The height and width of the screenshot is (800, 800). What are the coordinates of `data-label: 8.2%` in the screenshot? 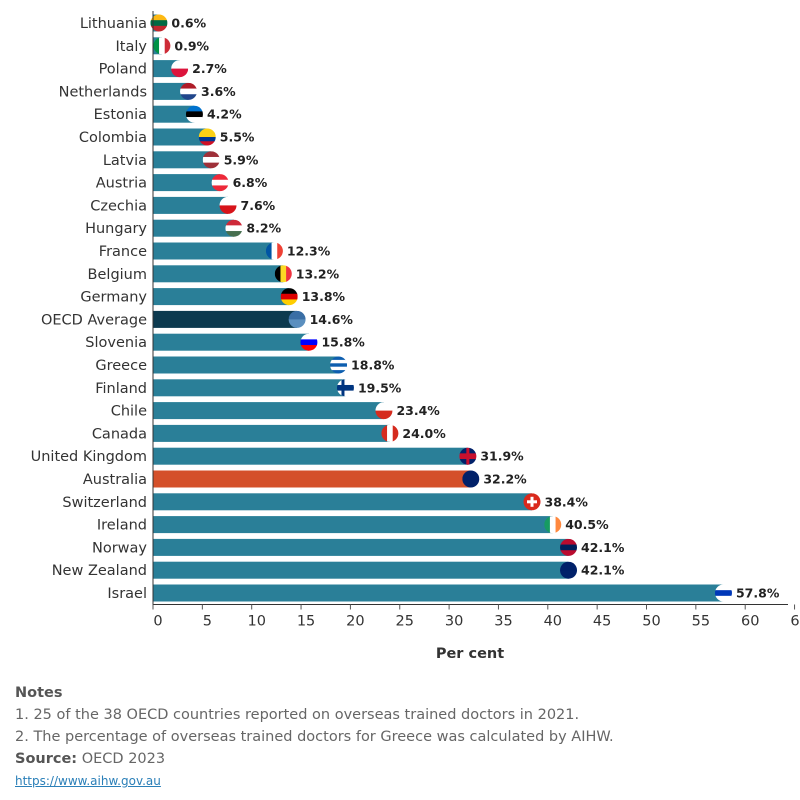 It's located at (263, 228).